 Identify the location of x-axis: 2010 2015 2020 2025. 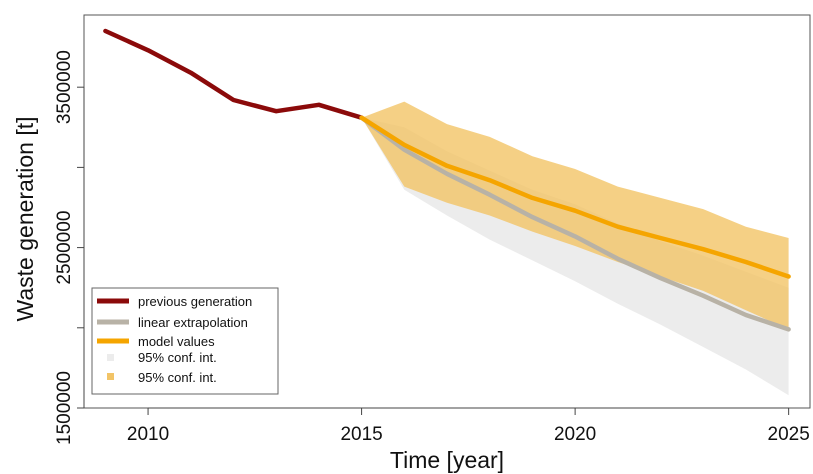
(468, 426).